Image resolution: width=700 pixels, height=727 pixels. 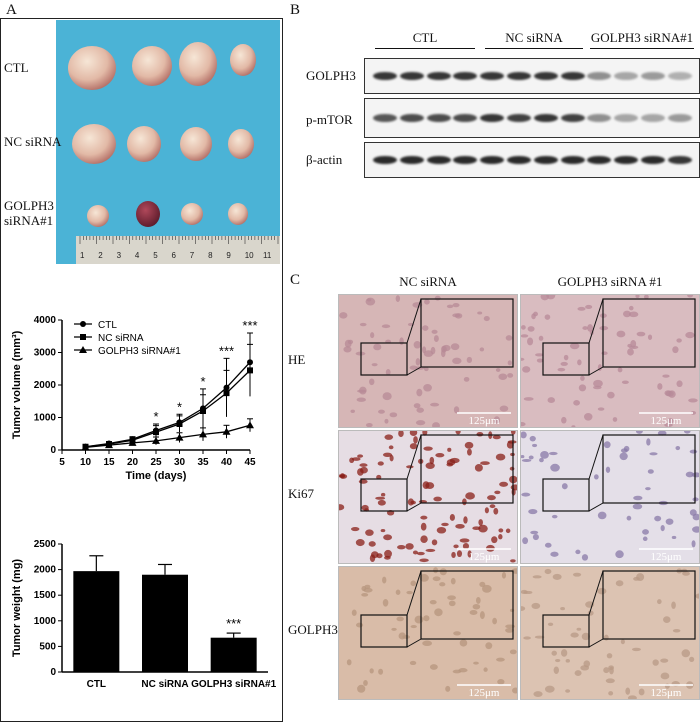 I want to click on y-tick-label: 2000, so click(x=45, y=385).